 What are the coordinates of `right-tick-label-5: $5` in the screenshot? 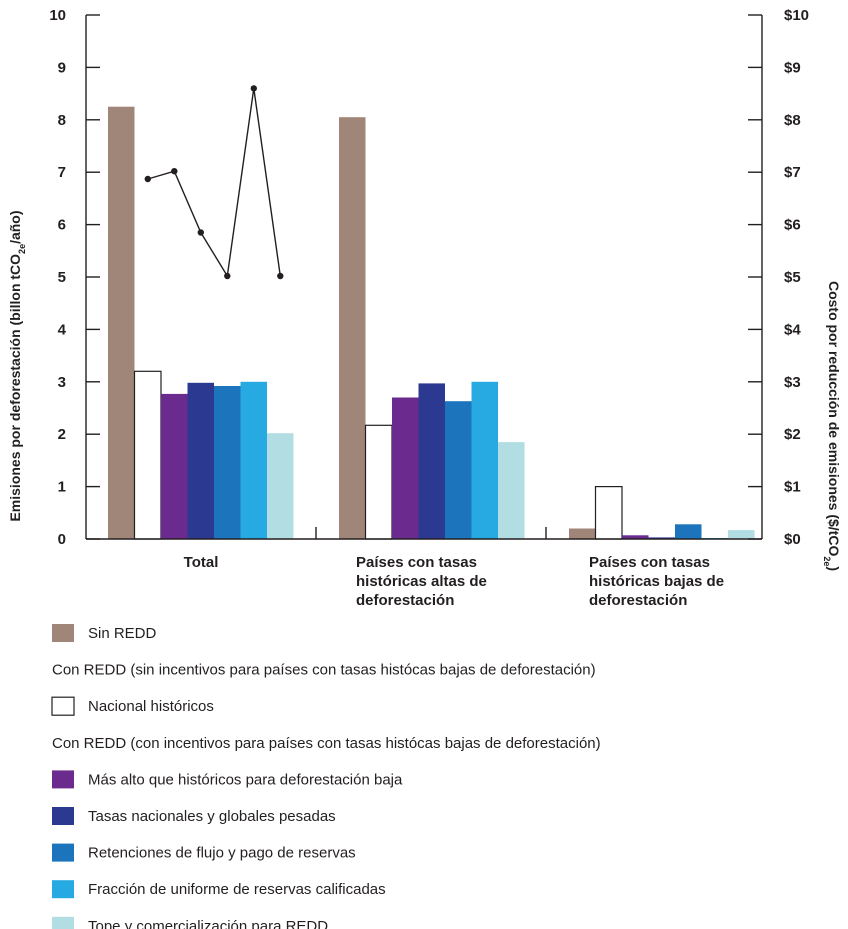 It's located at (792, 277).